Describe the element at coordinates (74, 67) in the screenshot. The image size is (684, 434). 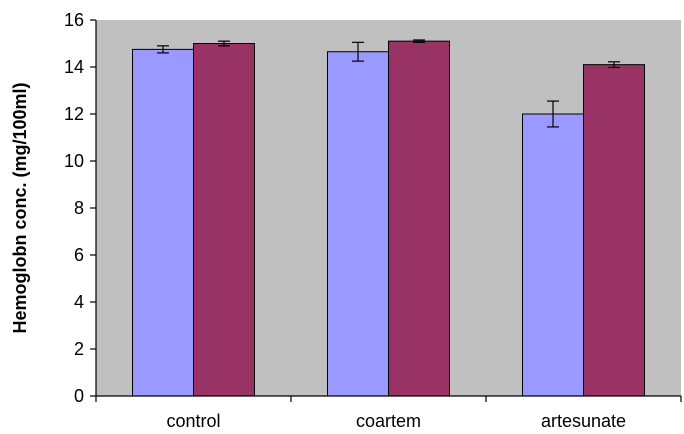
I see `y-tick-label: 14` at that location.